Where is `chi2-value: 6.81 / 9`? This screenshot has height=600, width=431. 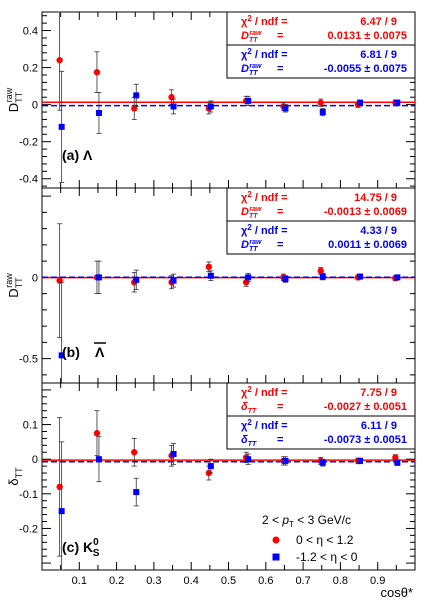 chi2-value: 6.81 / 9 is located at coordinates (378, 55).